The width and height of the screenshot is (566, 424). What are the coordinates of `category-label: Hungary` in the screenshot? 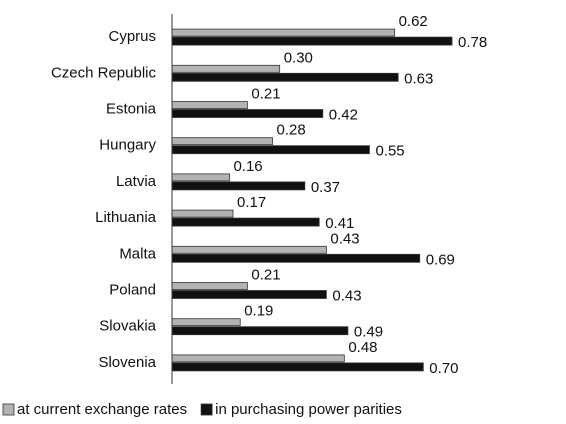 It's located at (127, 145).